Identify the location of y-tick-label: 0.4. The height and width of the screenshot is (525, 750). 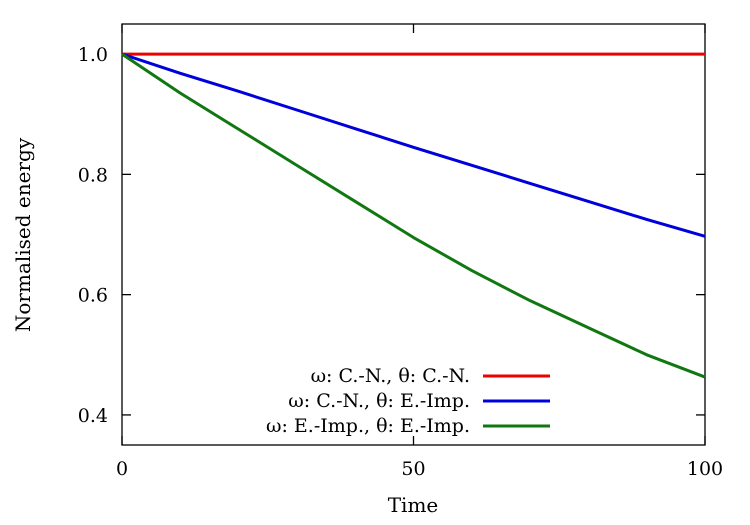
(93, 416).